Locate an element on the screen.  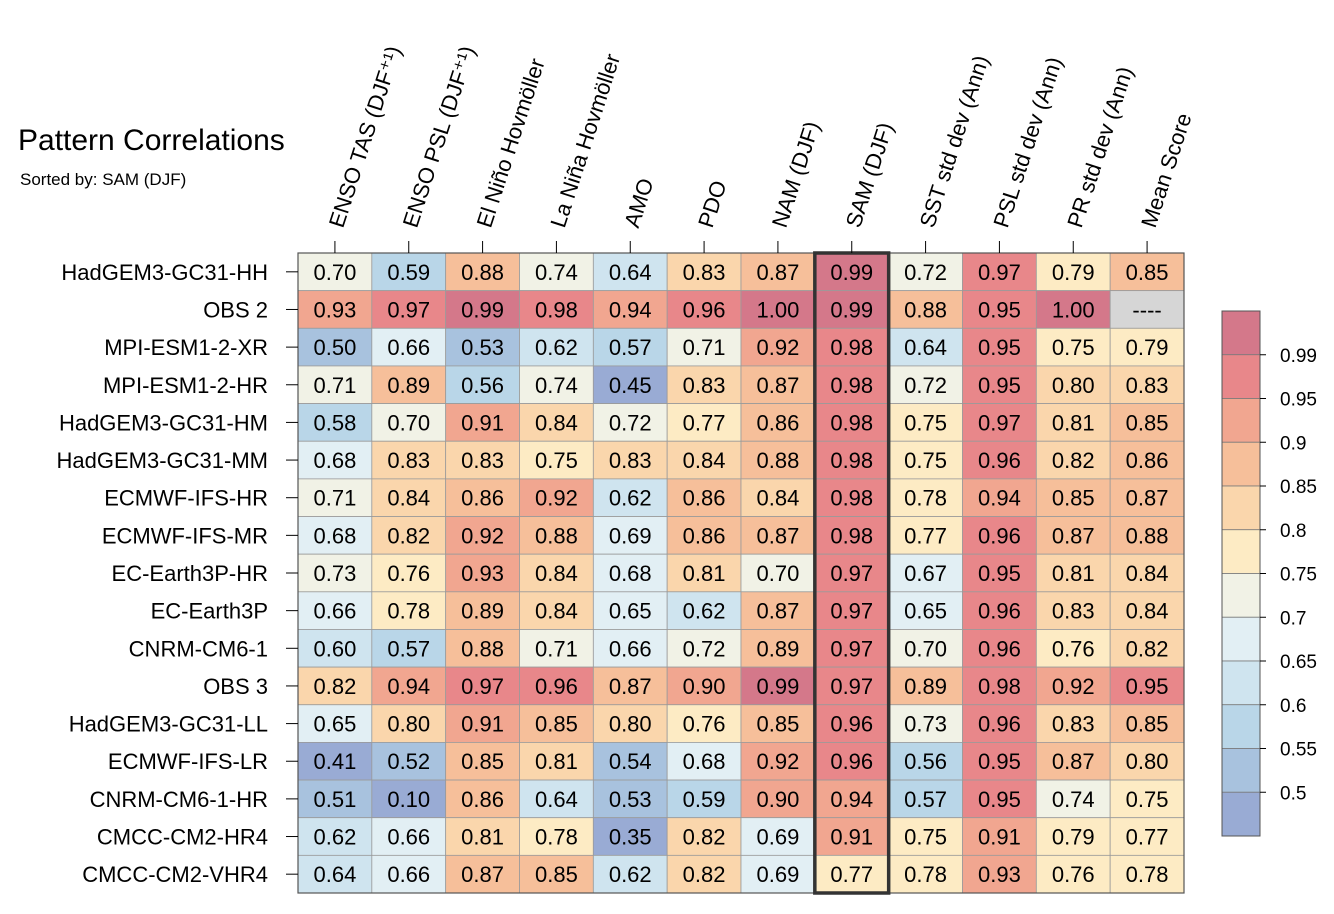
cell-value-label: 0.88 is located at coordinates (556, 535).